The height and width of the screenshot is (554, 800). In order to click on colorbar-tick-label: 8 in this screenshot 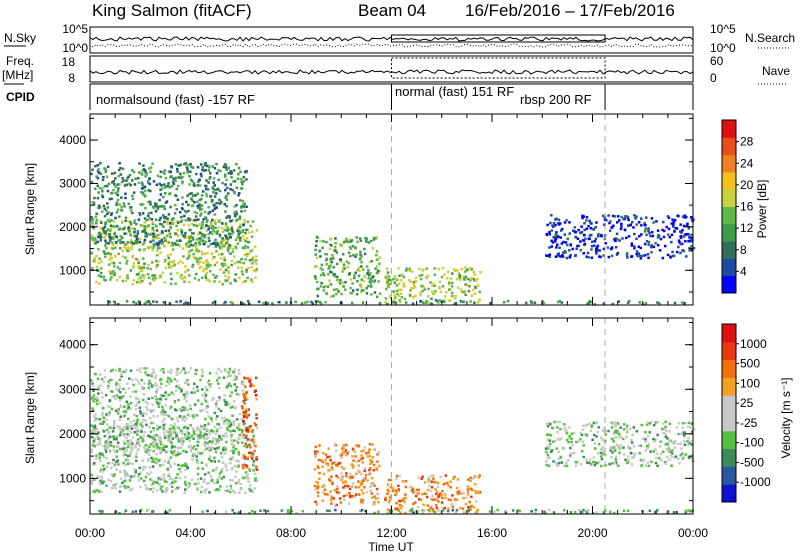, I will do `click(743, 250)`.